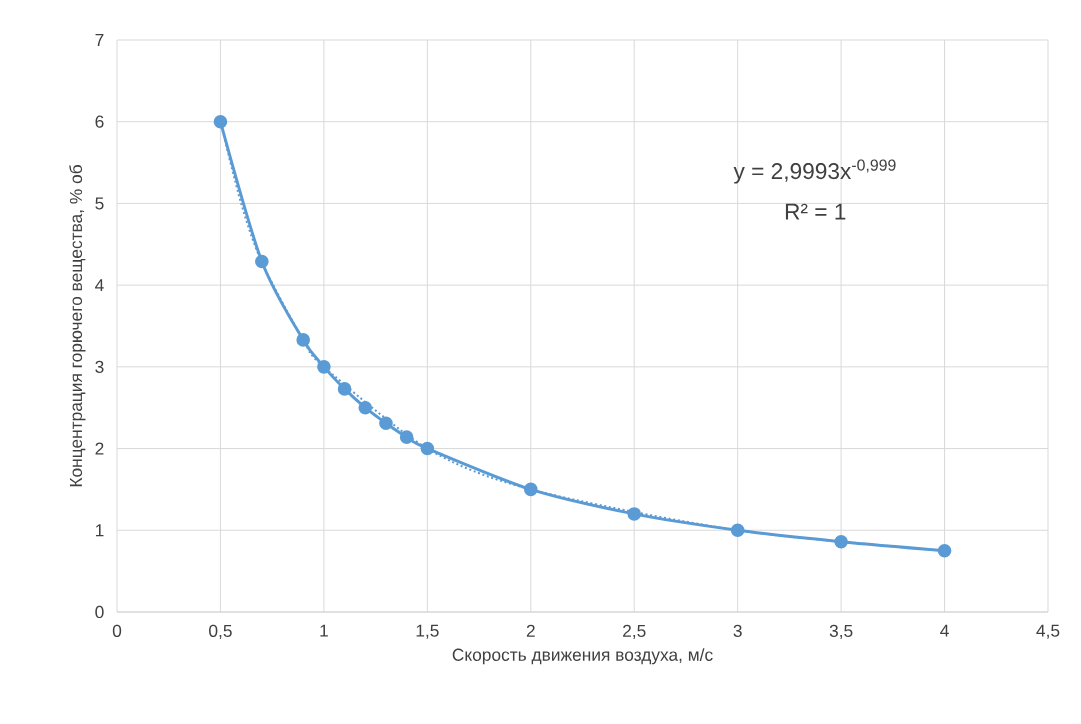 The width and height of the screenshot is (1081, 724). Describe the element at coordinates (427, 631) in the screenshot. I see `x-tick-label: 1,5` at that location.